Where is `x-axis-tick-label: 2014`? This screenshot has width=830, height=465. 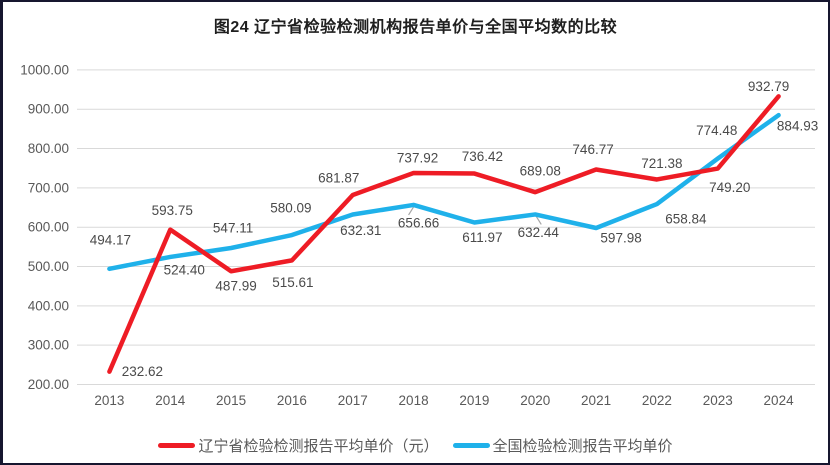 x-axis-tick-label: 2014 is located at coordinates (170, 400).